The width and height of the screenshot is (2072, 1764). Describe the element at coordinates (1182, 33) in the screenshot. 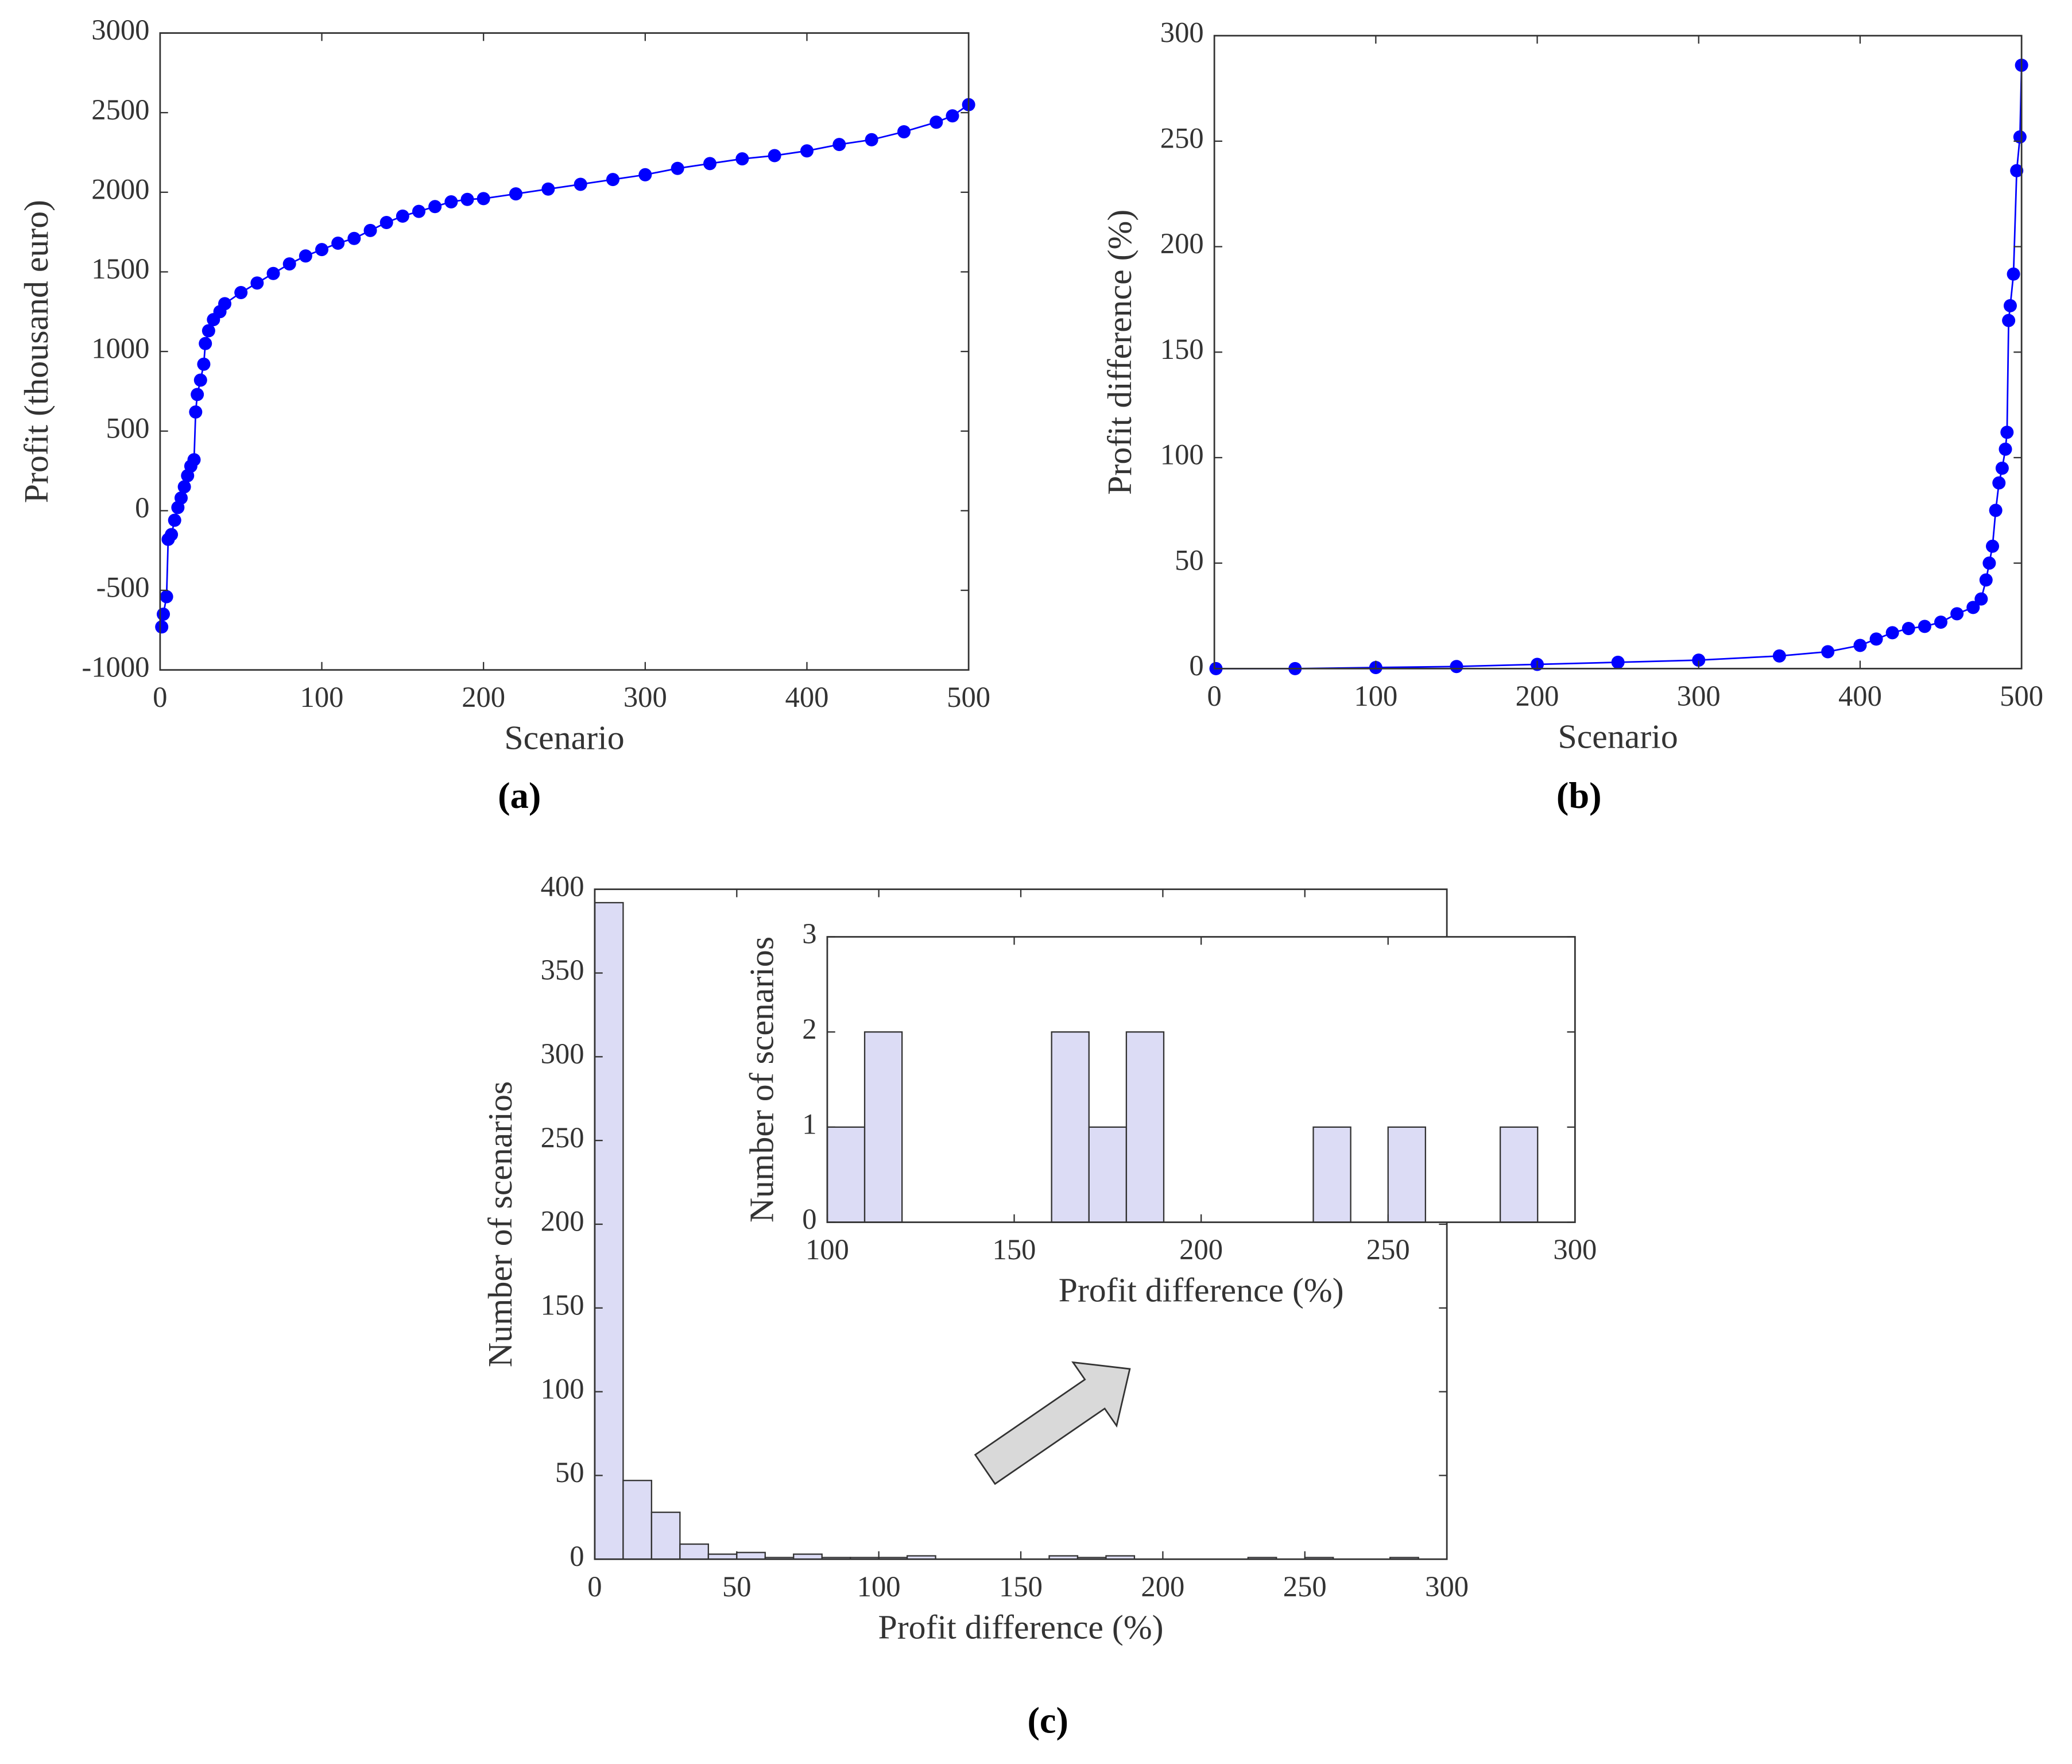

I see `y-tick-label: 300` at that location.